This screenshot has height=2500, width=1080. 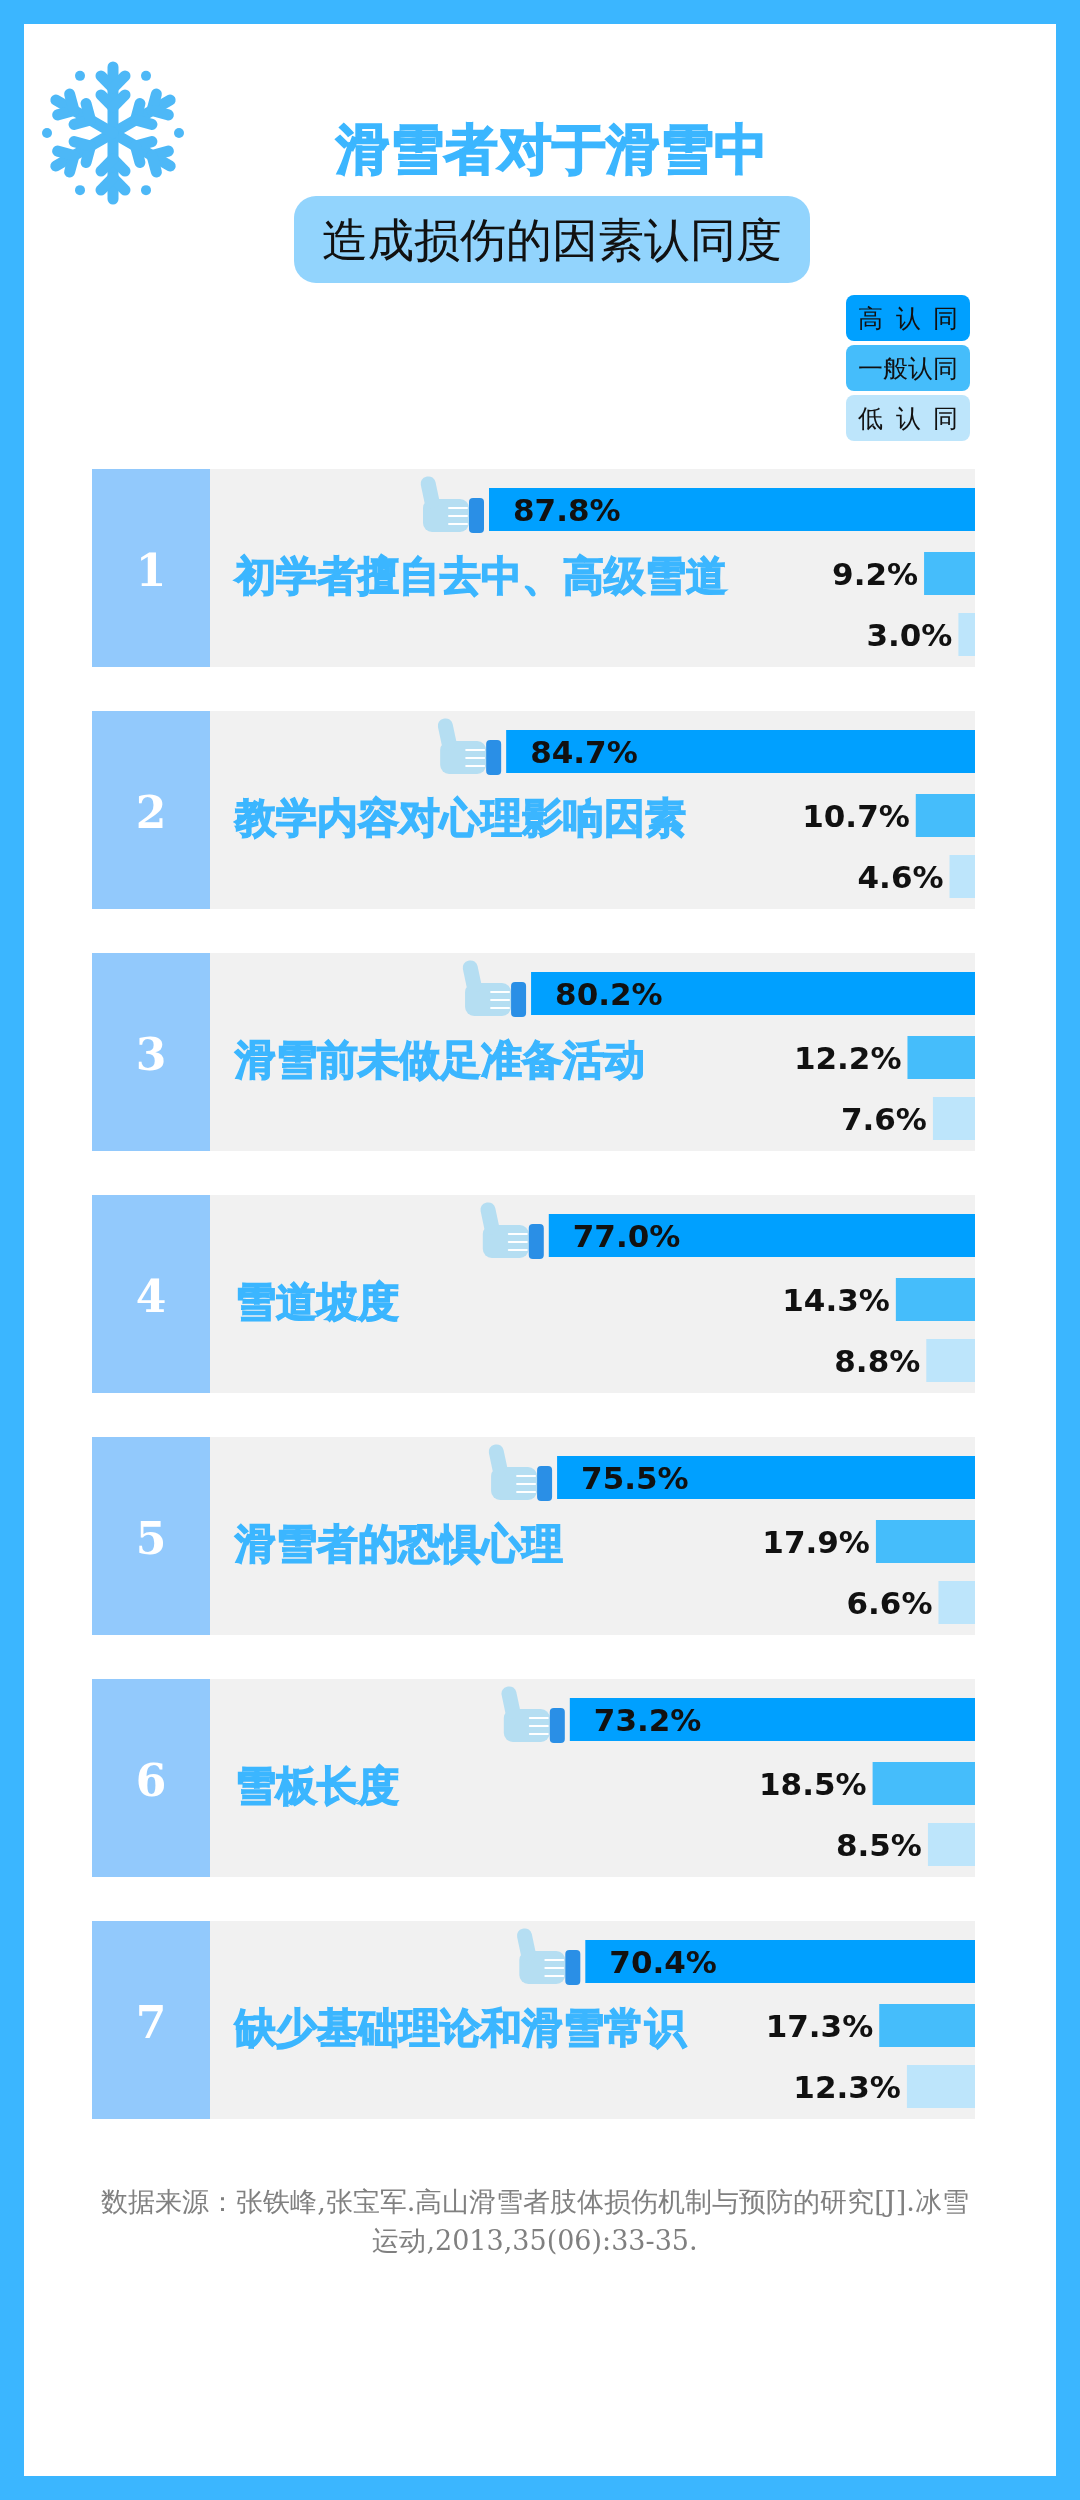 What do you see at coordinates (900, 876) in the screenshot?
I see `data-label: 4.6%` at bounding box center [900, 876].